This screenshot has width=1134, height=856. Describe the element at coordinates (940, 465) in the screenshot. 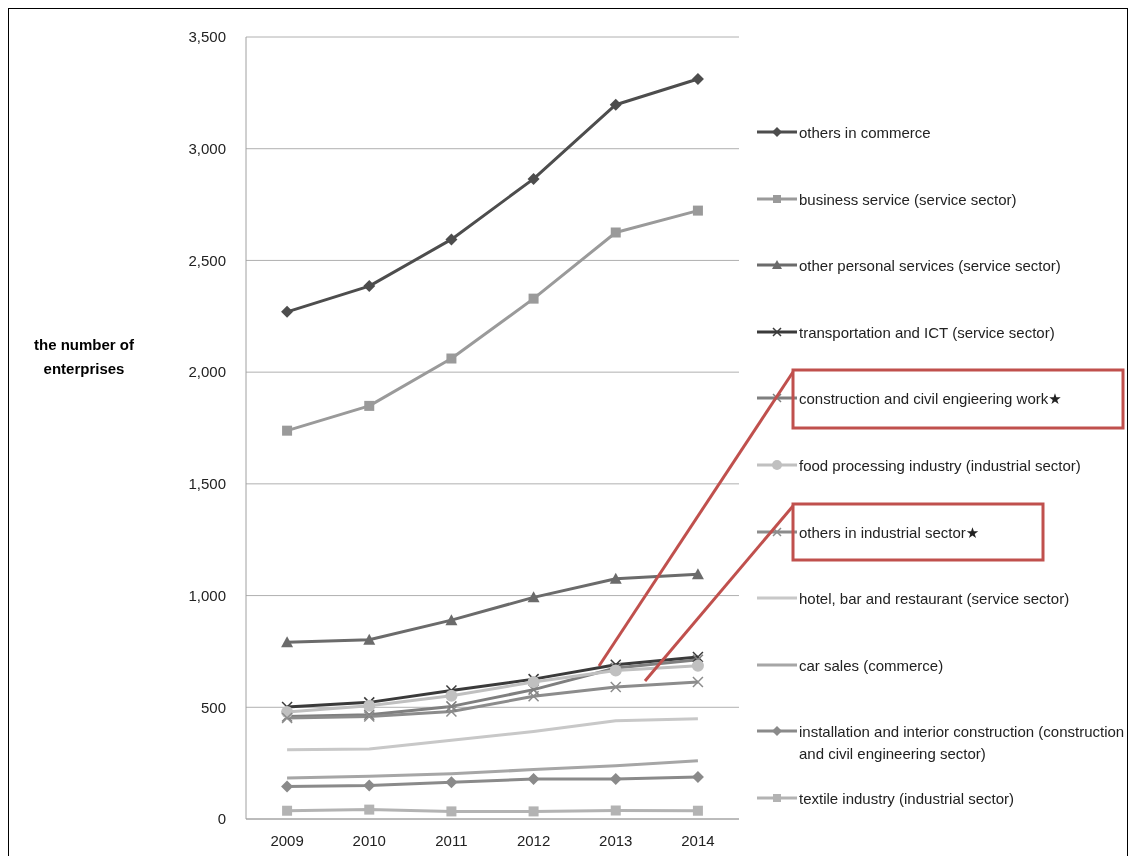

I see `legend-label: food processing industry (industrial sector)` at that location.